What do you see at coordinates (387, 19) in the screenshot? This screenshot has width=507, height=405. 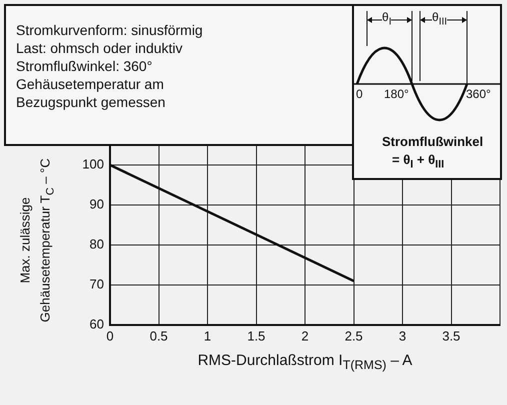 I see `text: θ$_{I}$` at bounding box center [387, 19].